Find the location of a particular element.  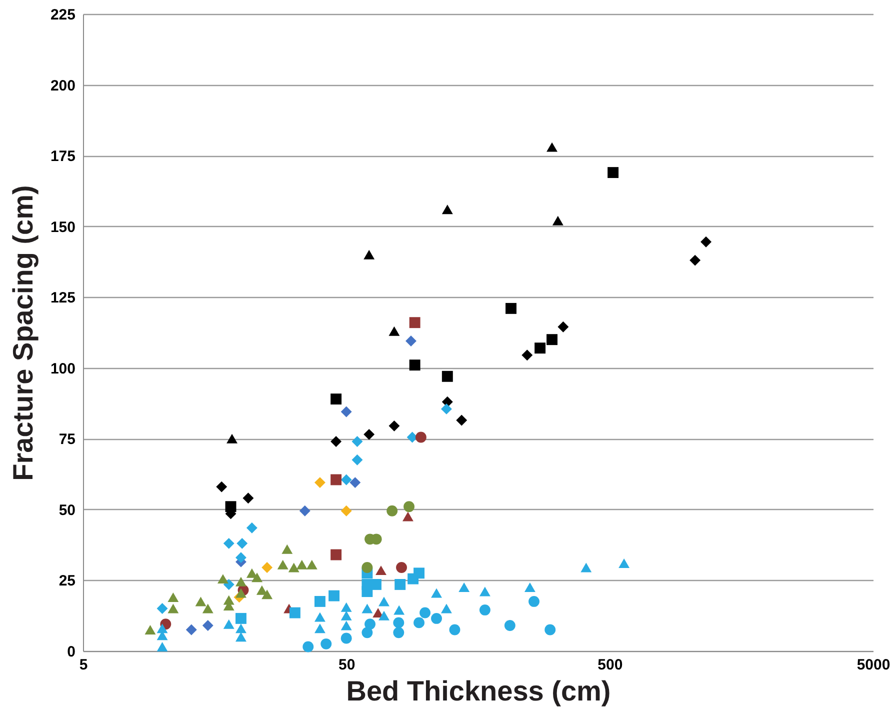

y-tick-label: 150 is located at coordinates (63, 227).